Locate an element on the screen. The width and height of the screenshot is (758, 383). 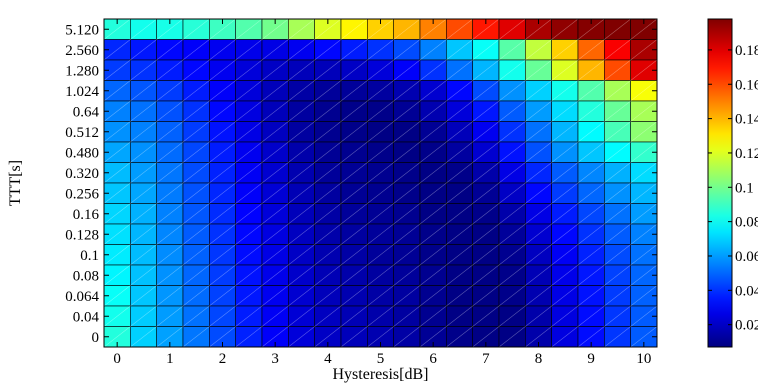
y-tick-label: 0.064 is located at coordinates (82, 297).